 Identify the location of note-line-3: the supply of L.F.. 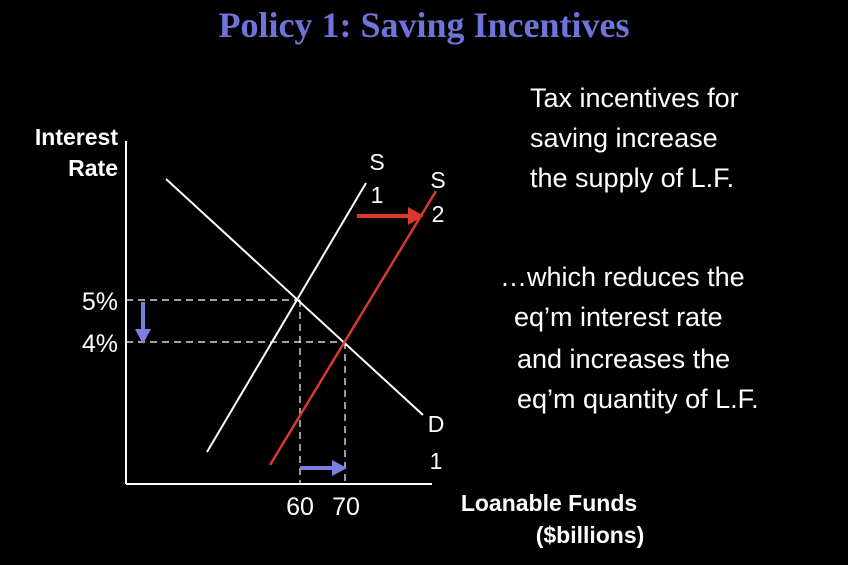
(632, 178).